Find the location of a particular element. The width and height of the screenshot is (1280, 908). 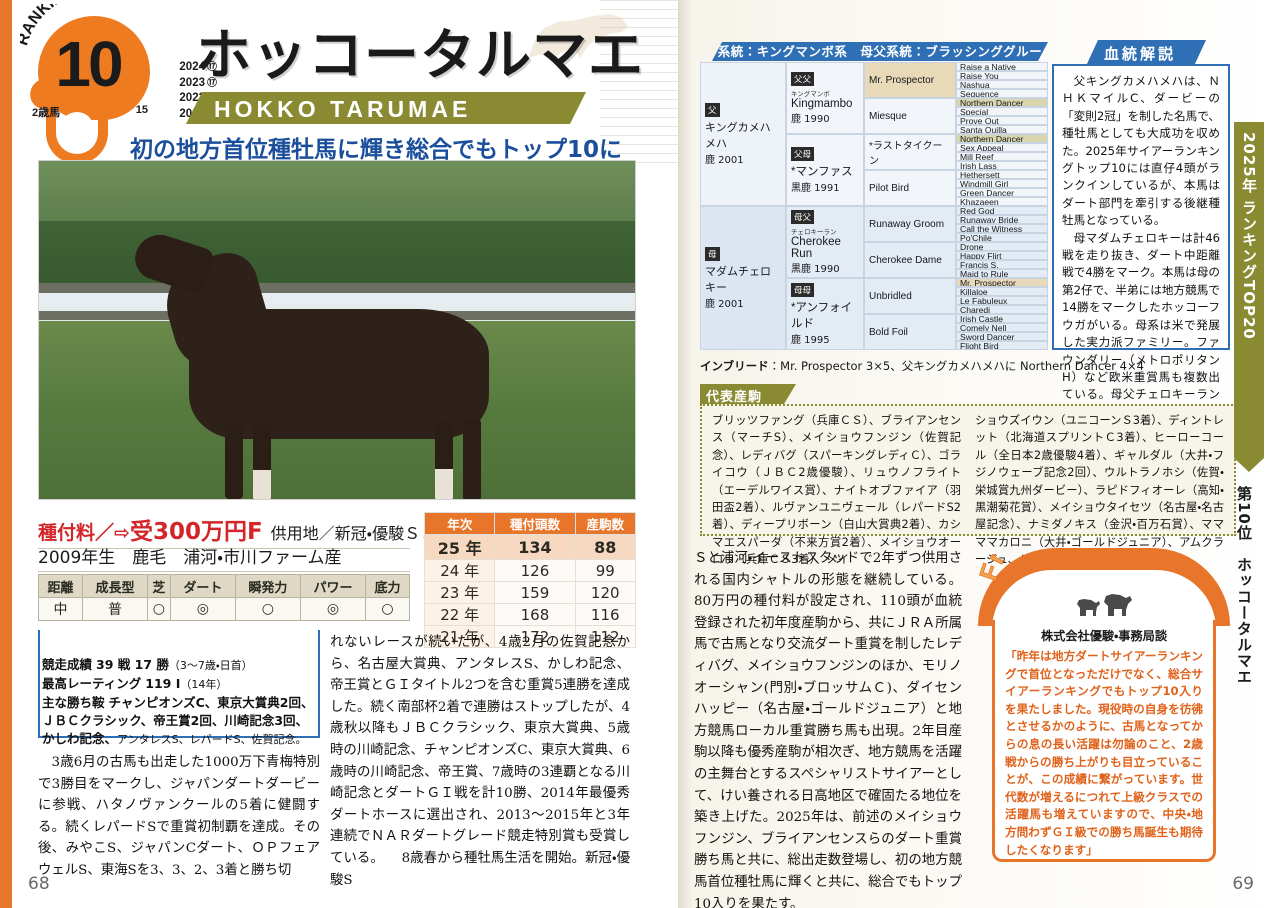

pedigree-cell-gen4: Nashua is located at coordinates (1002, 84).